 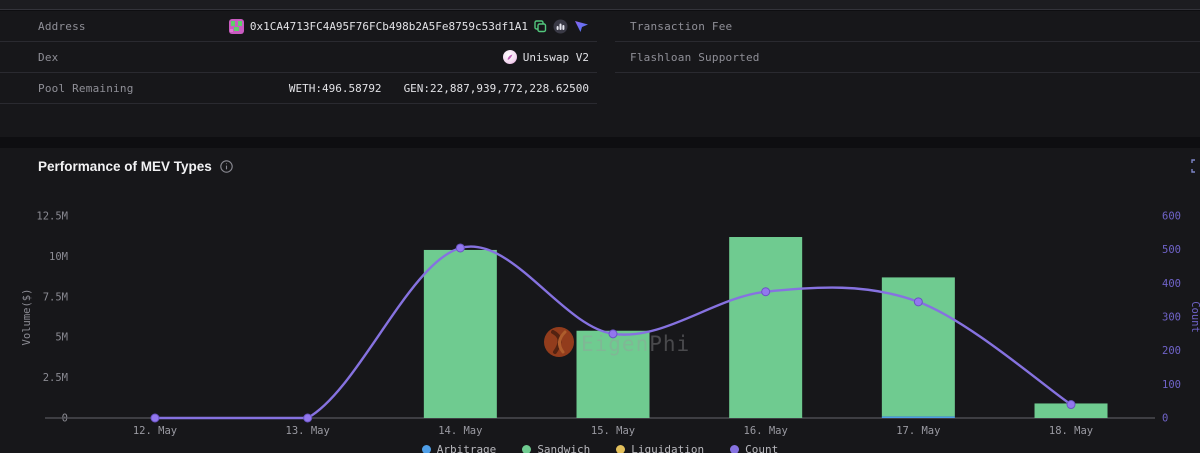 What do you see at coordinates (308, 431) in the screenshot?
I see `x-axis-label: 13. May` at bounding box center [308, 431].